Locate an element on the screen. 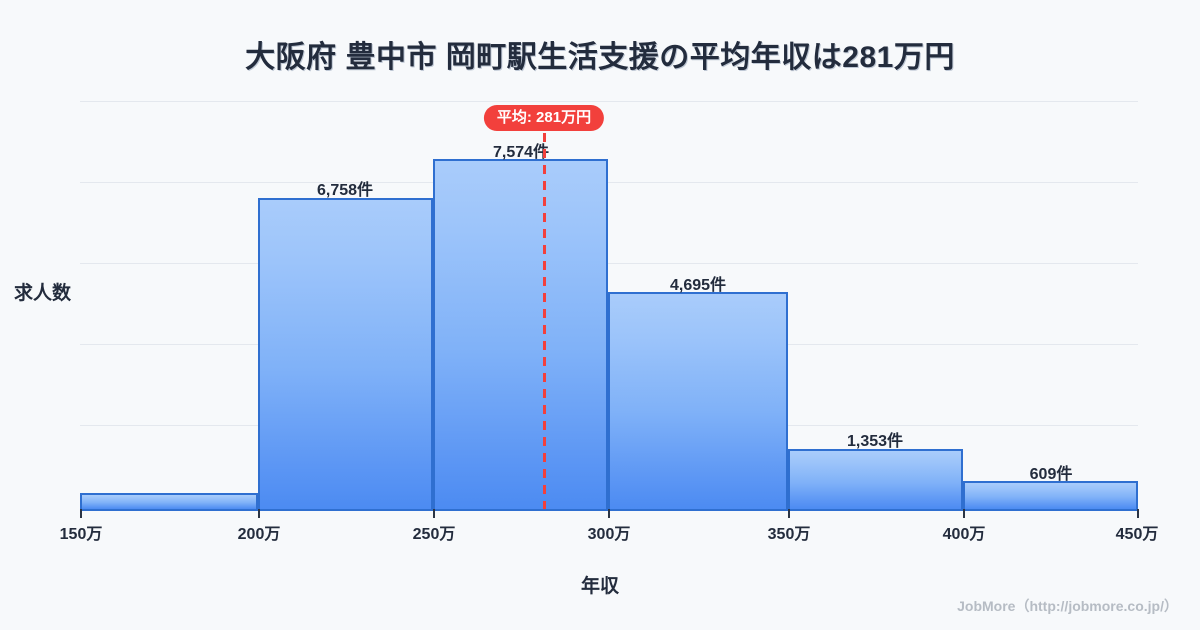  watermark: JobMore（http://jobmore.co.jp/） is located at coordinates (1067, 606).